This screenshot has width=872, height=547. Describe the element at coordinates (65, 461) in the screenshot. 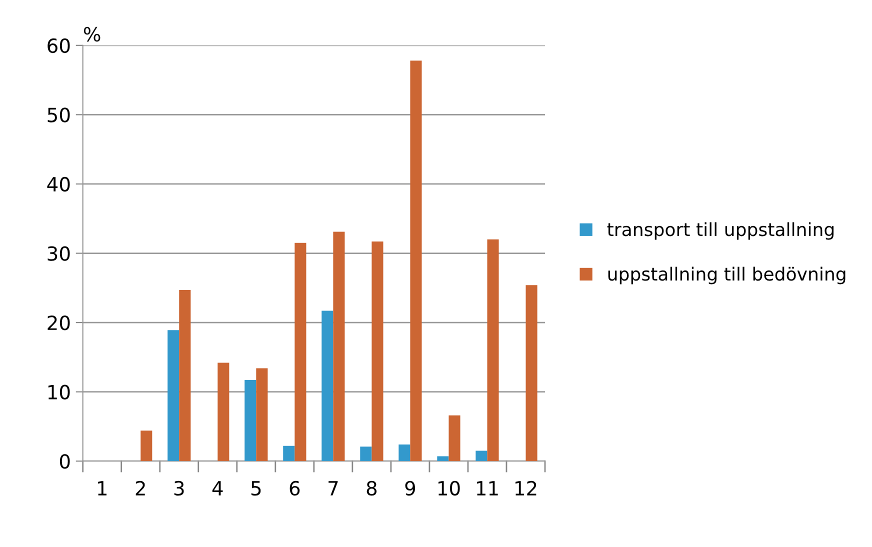

I see `y-tick-label: 0` at that location.